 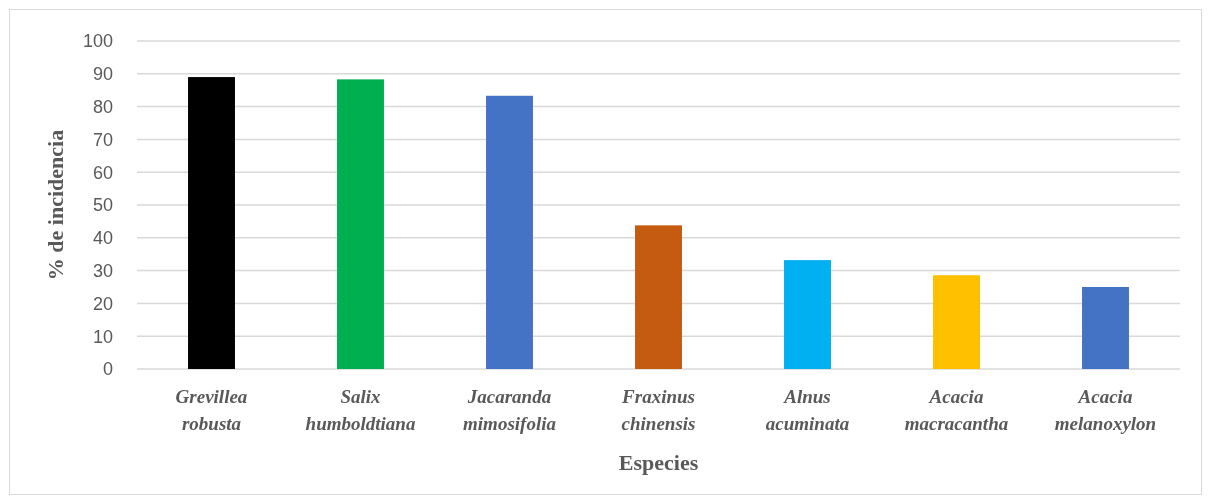 What do you see at coordinates (97, 41) in the screenshot?
I see `y-tick-label: 100` at bounding box center [97, 41].